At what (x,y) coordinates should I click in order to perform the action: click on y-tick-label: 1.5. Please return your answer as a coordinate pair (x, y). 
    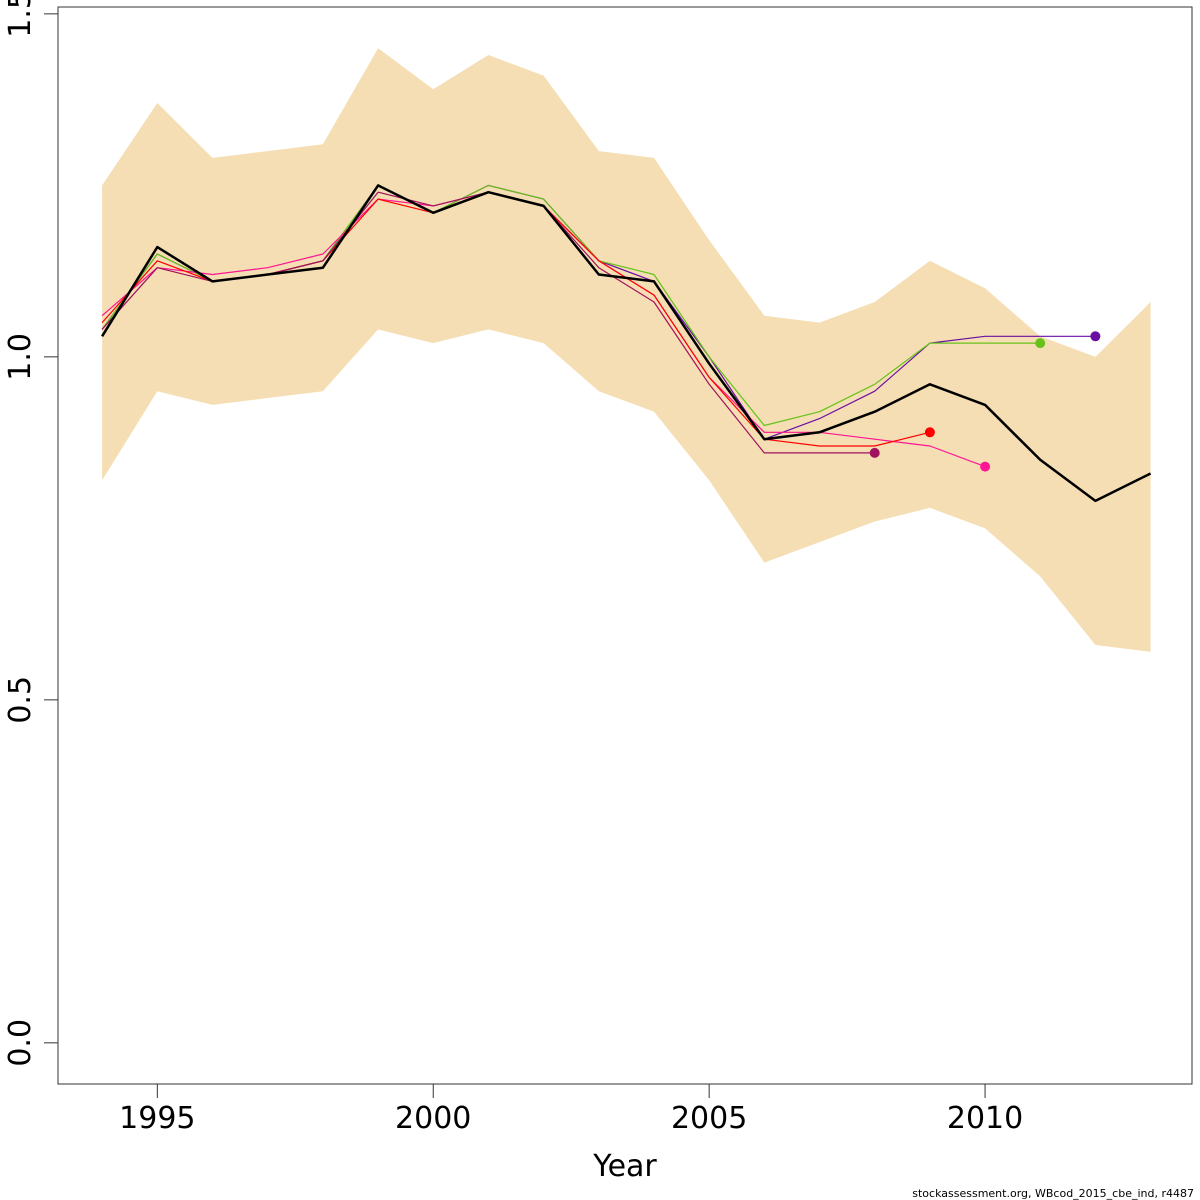
    Looking at the image, I should click on (20, 19).